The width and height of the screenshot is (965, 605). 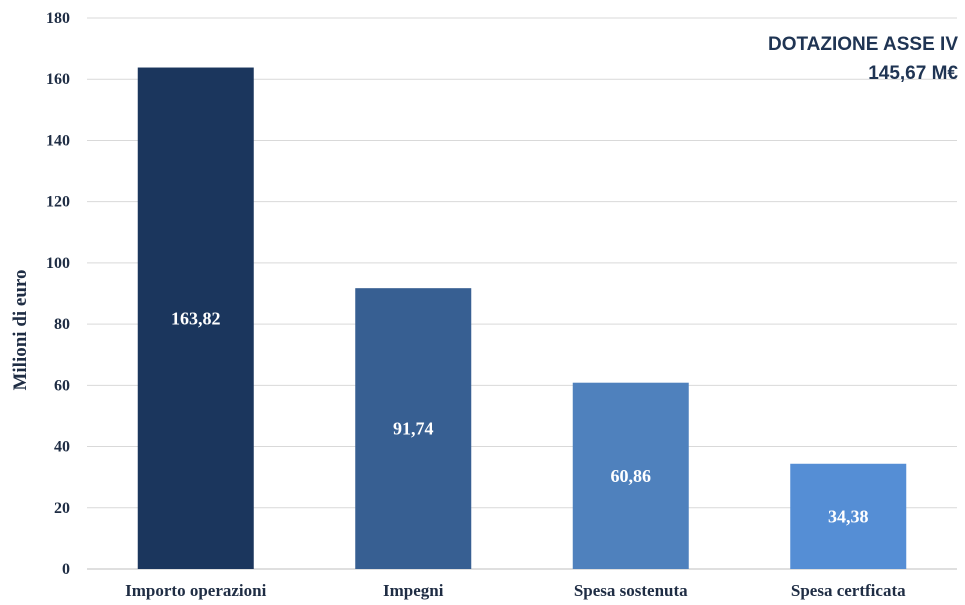 I want to click on category-label: Importo operazioni, so click(x=195, y=590).